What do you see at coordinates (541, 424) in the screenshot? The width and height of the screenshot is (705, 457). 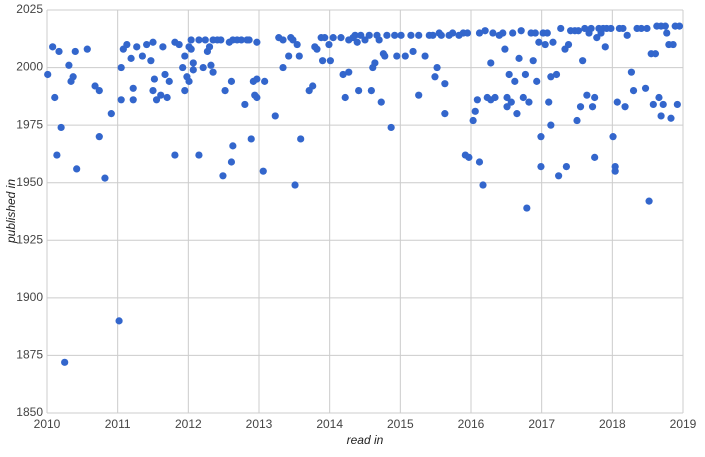 I see `x-tick-label: 2017` at bounding box center [541, 424].